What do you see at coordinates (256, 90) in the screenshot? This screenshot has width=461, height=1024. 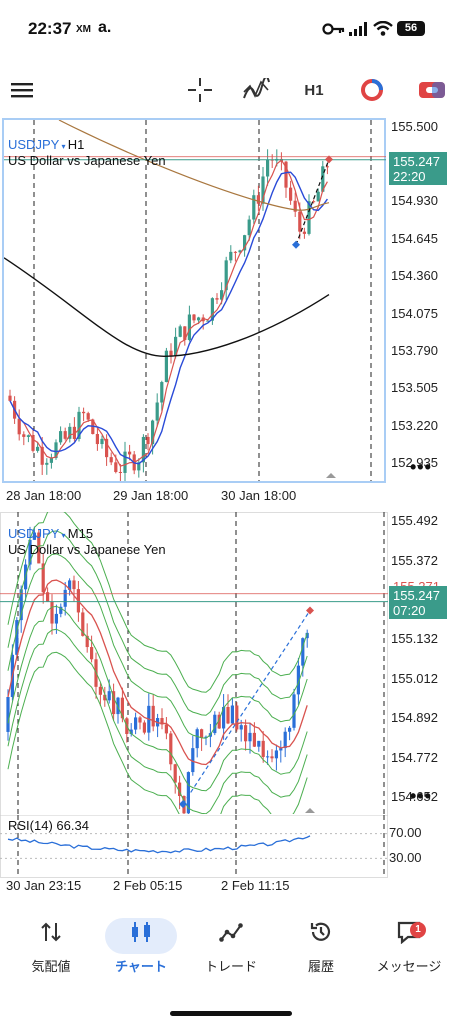 I see `indicators-button` at bounding box center [256, 90].